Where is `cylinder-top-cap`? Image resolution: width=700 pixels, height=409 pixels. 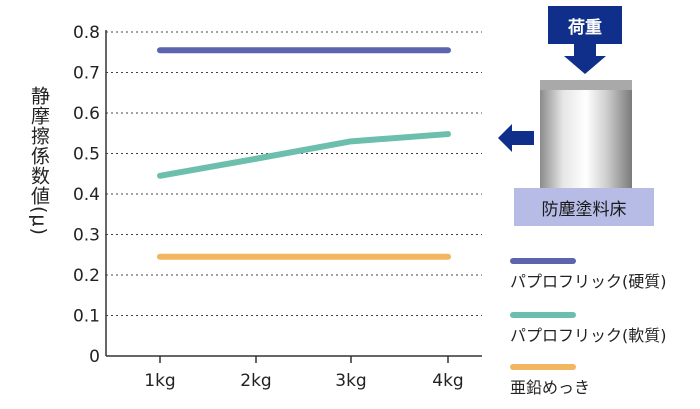
cylinder-top-cap is located at coordinates (586, 85).